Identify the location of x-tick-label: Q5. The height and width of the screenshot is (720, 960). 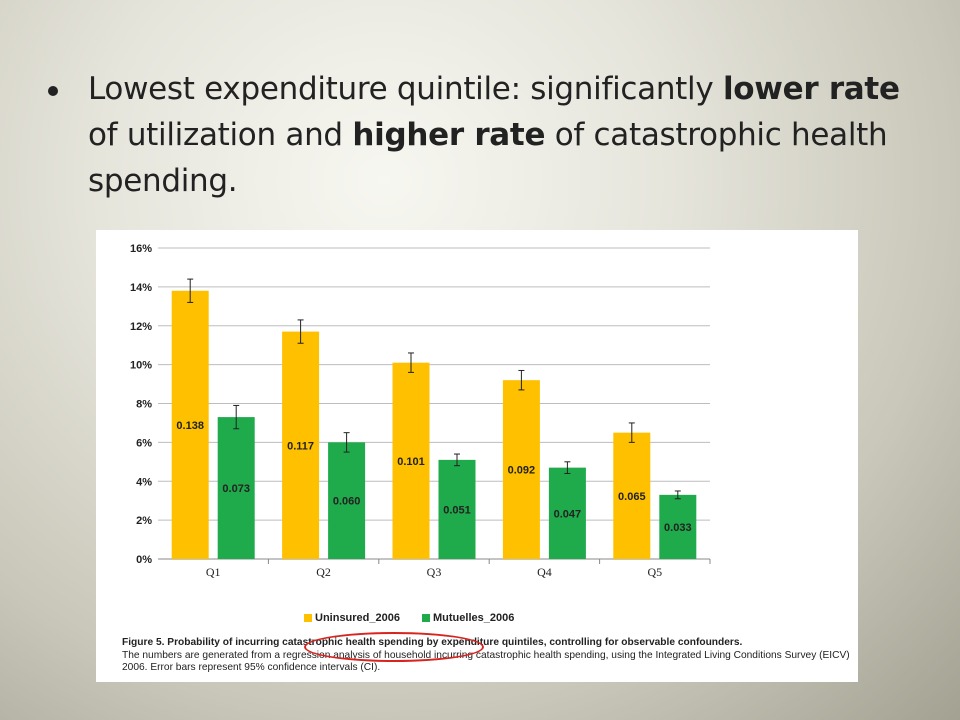
(654, 572).